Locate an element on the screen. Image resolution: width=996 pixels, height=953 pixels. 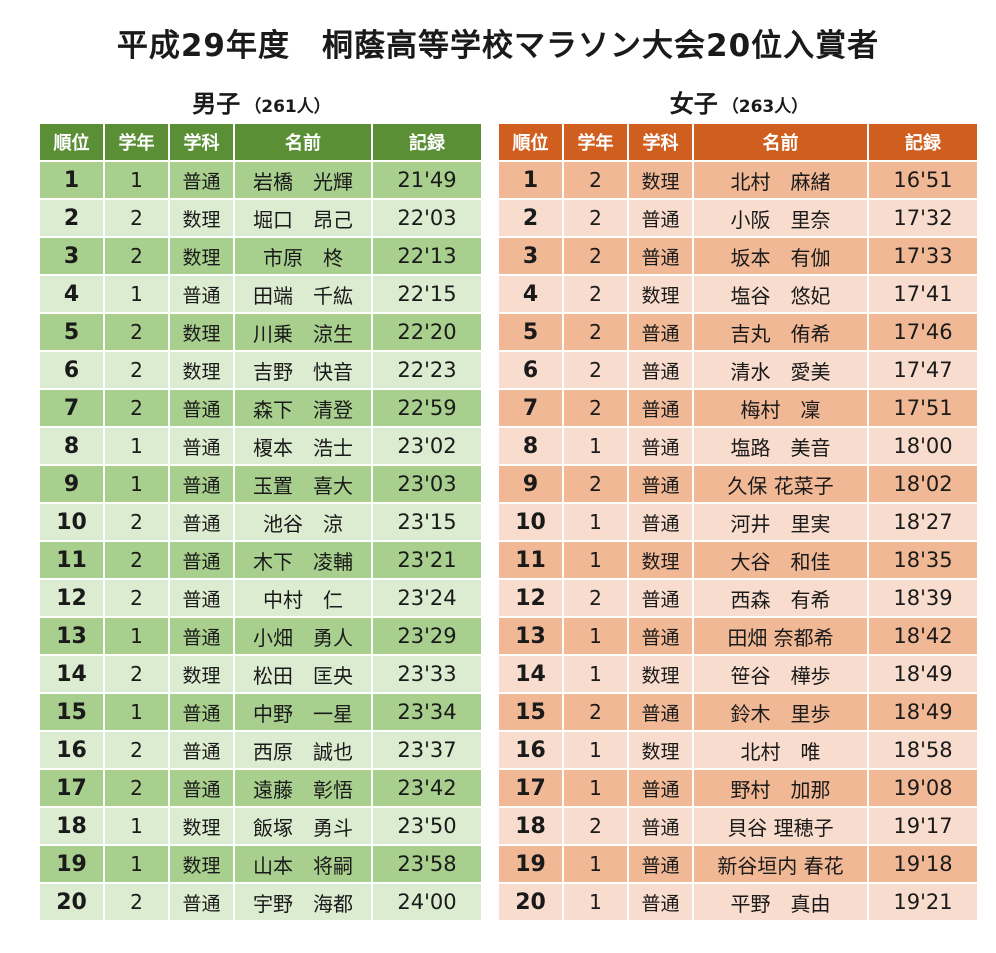
table-row: 9 1 普通 玉置 喜大 23'03 is located at coordinates (260, 484).